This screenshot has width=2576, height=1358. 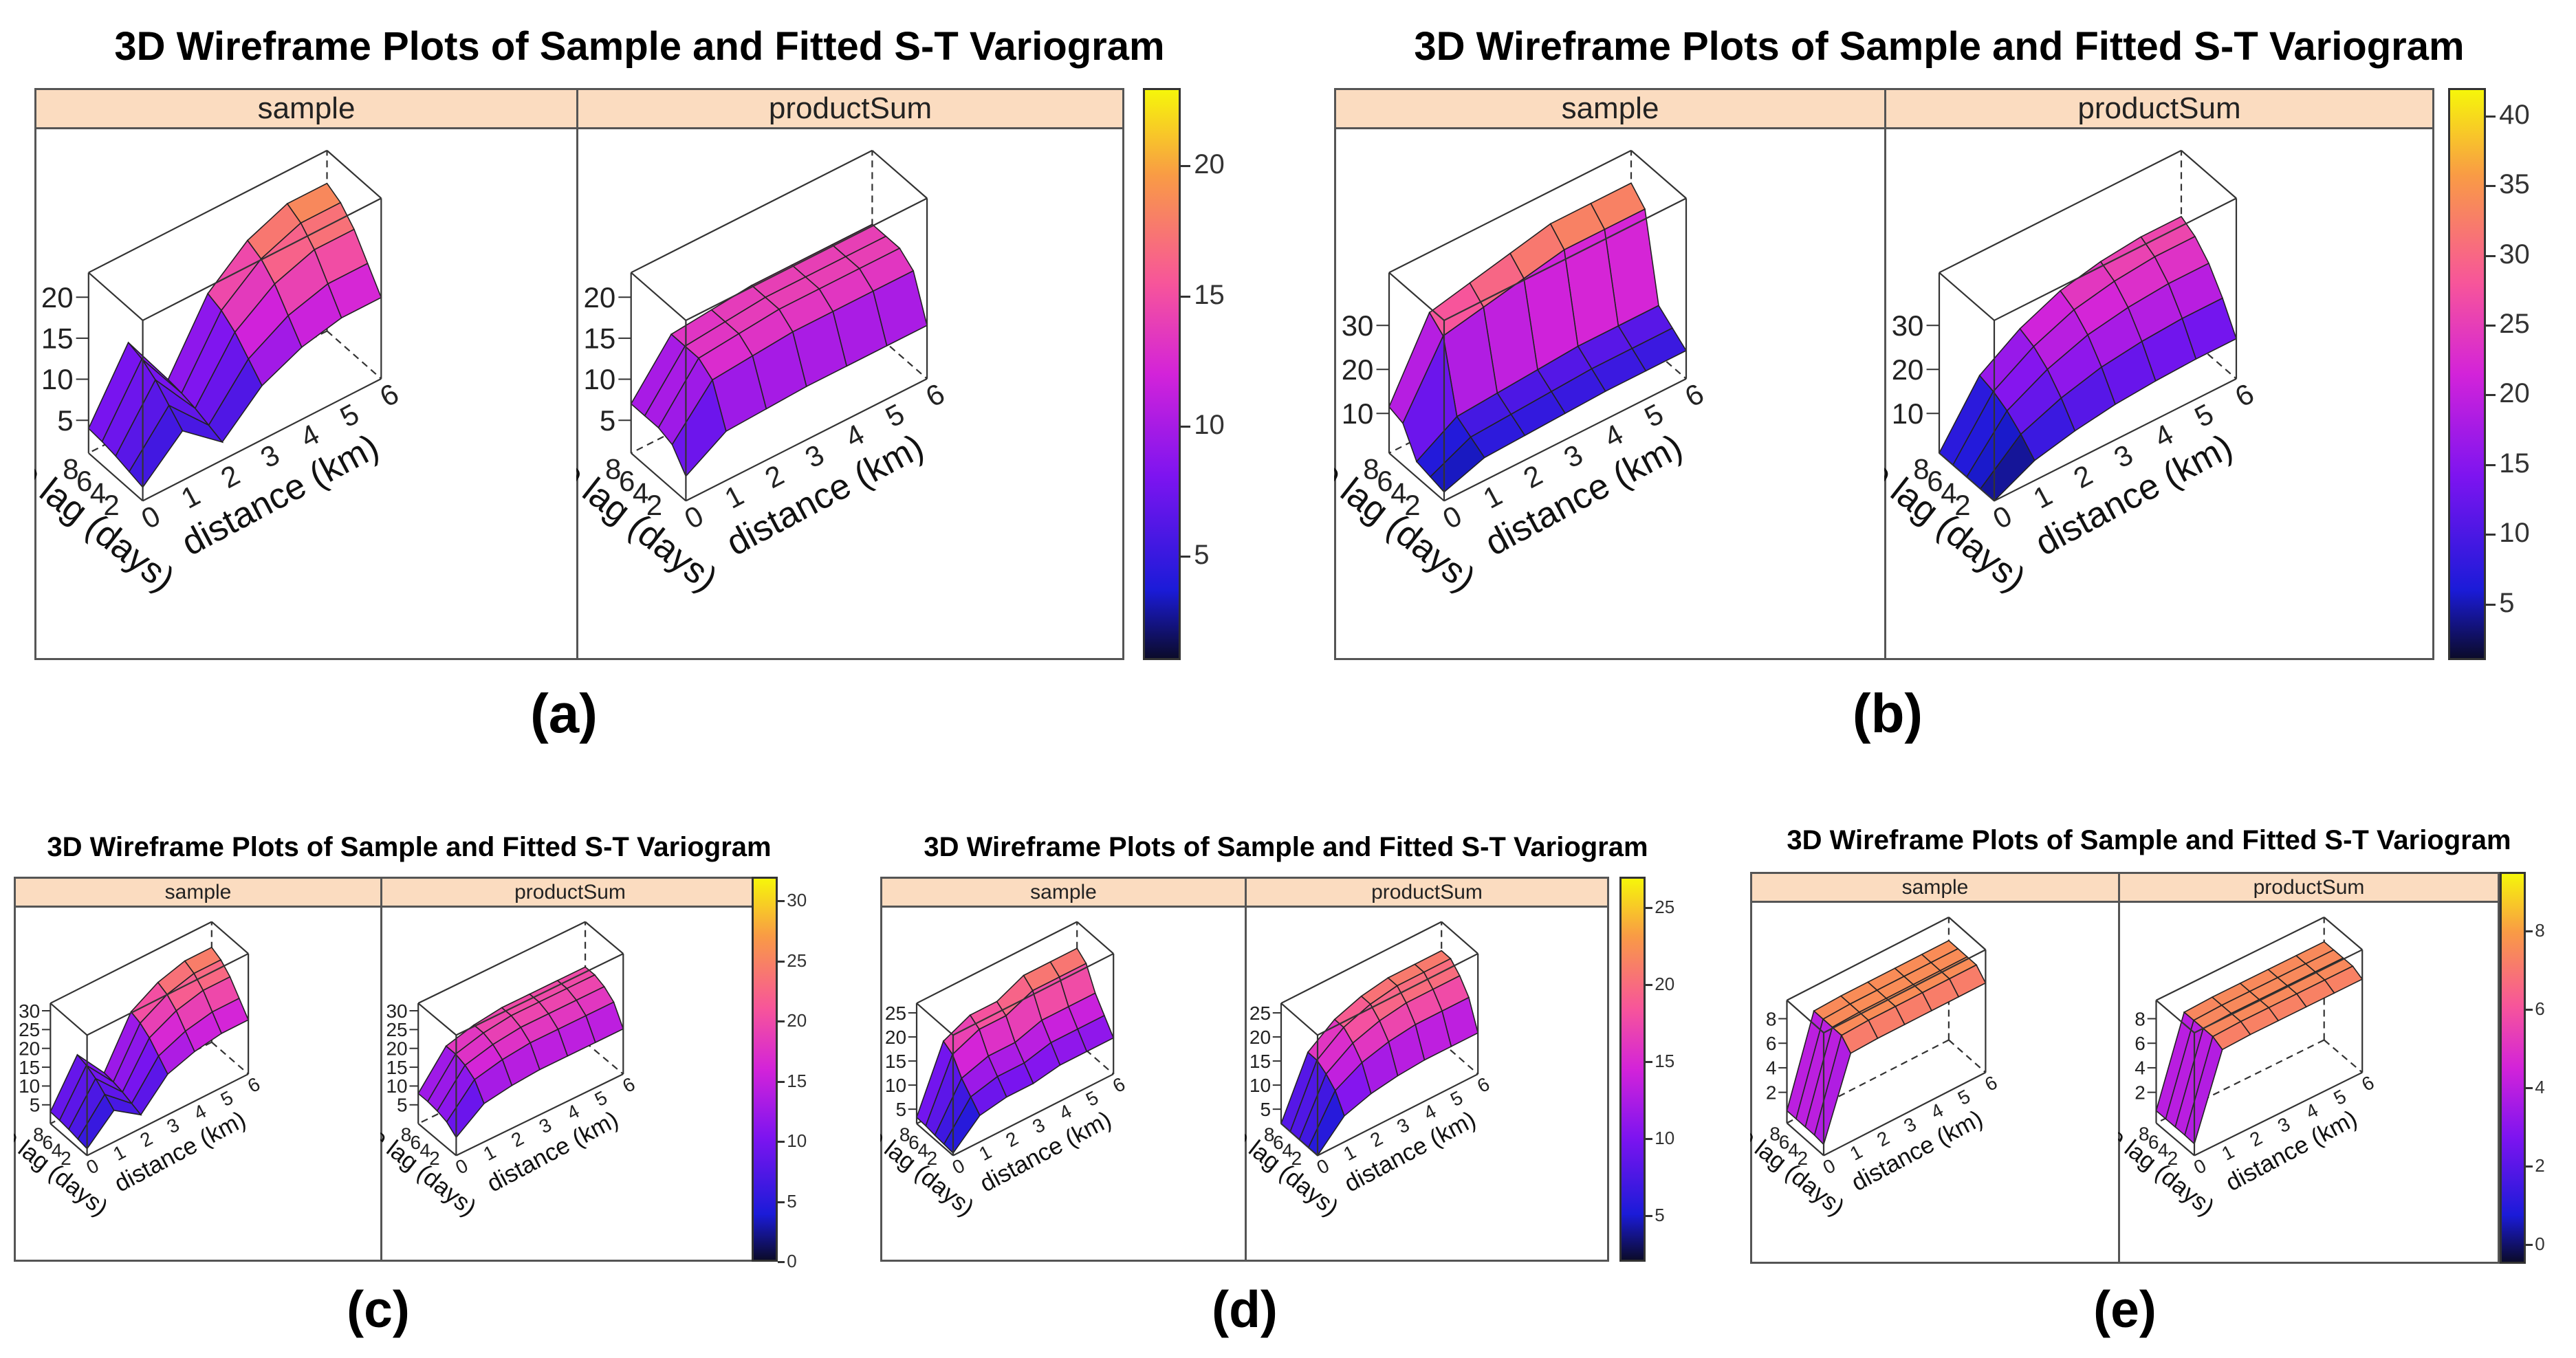 What do you see at coordinates (1358, 413) in the screenshot?
I see `z-tick-label: 10` at bounding box center [1358, 413].